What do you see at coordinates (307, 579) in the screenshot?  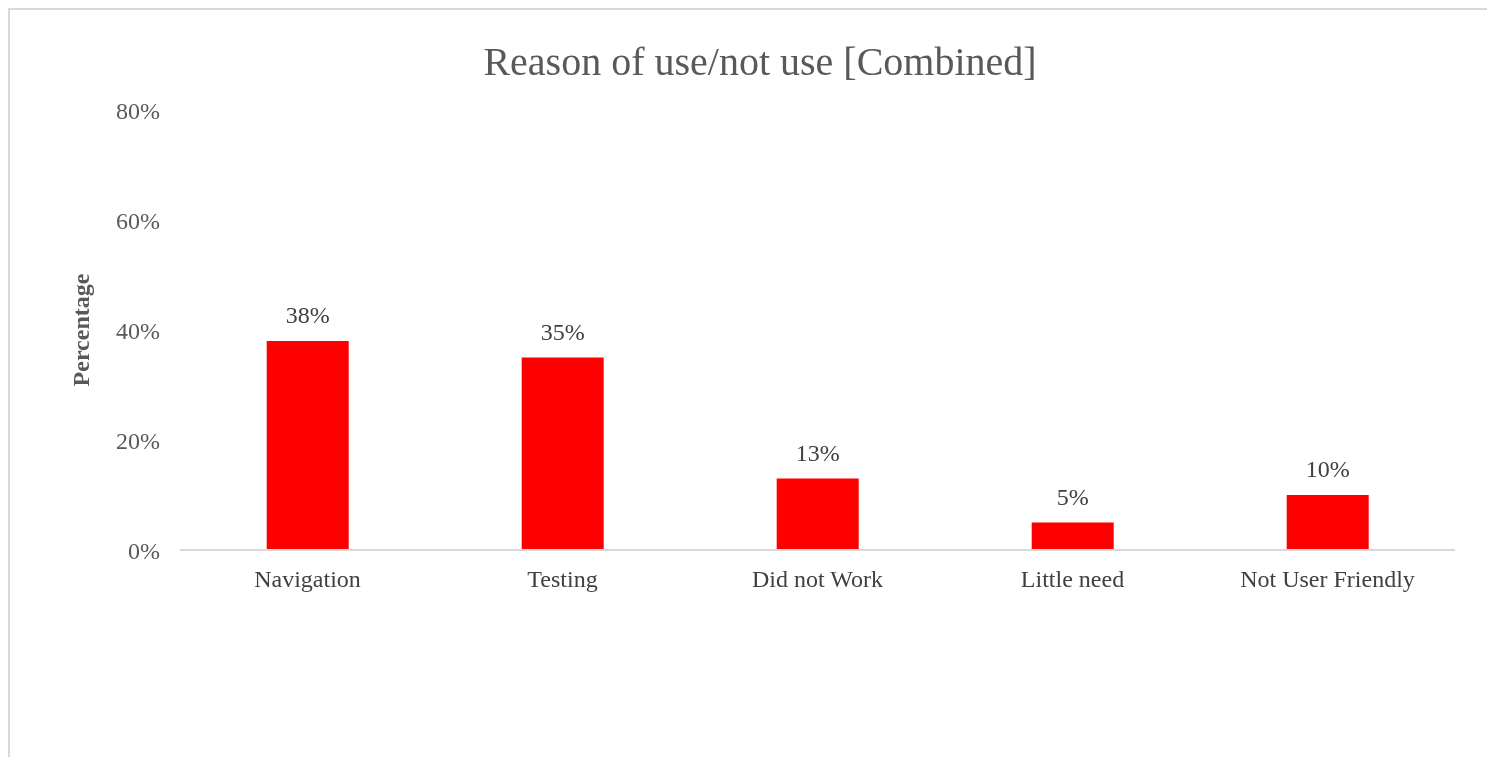 I see `x-tick-label: Navigation` at bounding box center [307, 579].